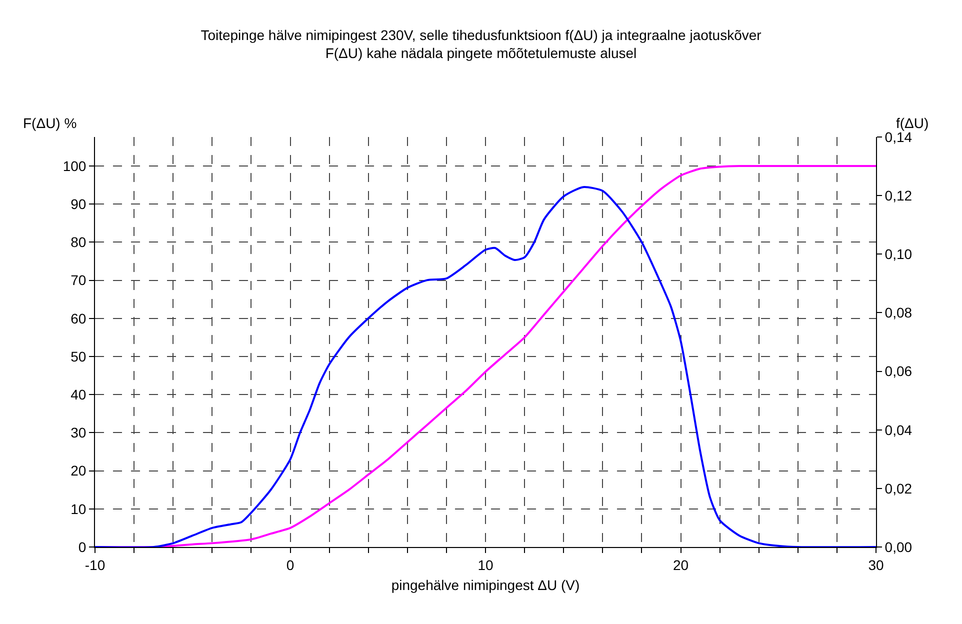  What do you see at coordinates (78, 508) in the screenshot?
I see `y-tick-label: 10` at bounding box center [78, 508].